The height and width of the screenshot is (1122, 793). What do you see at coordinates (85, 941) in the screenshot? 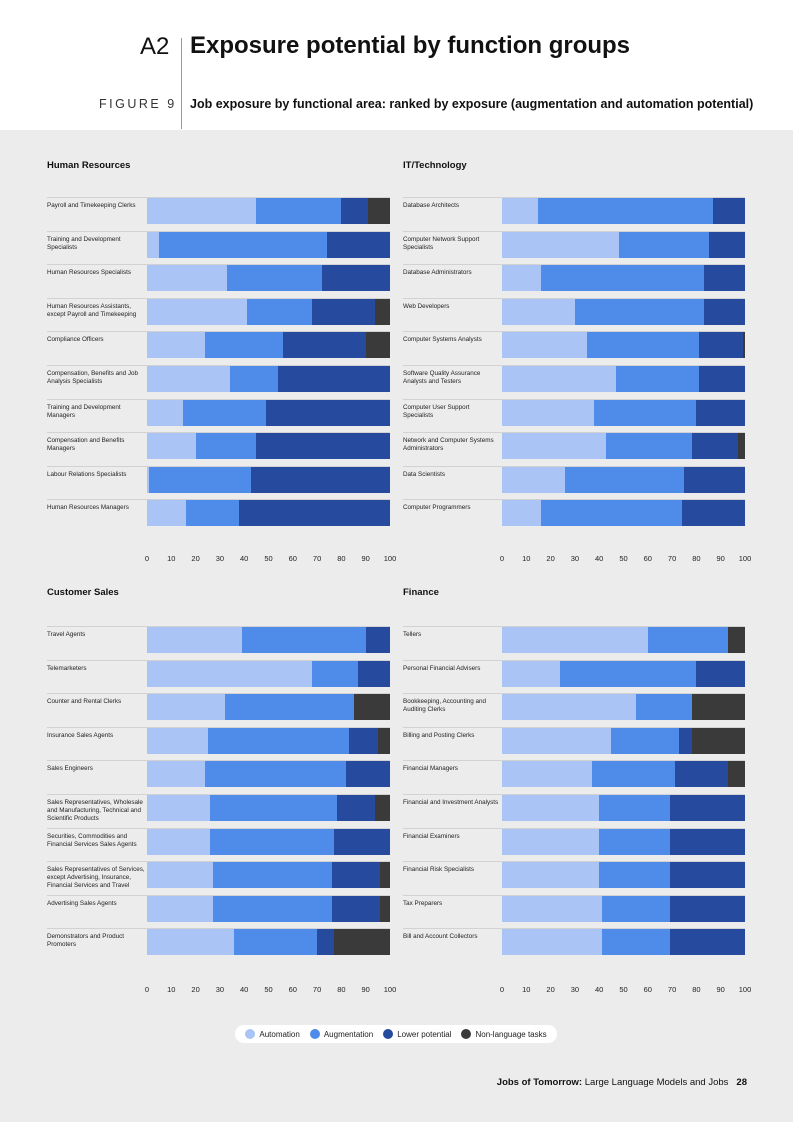
I see `category-label: Demonstrators and Product Promoters` at bounding box center [85, 941].